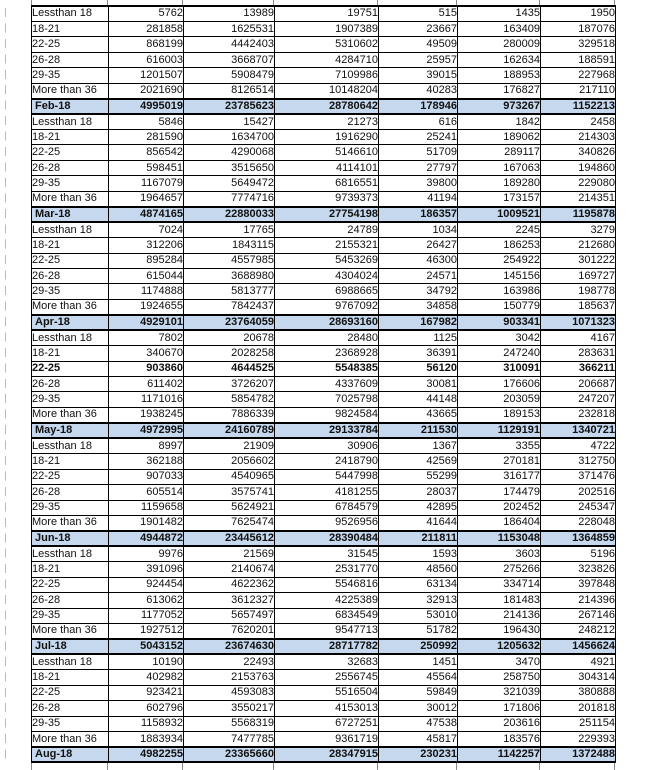 The width and height of the screenshot is (646, 770). Describe the element at coordinates (229, 739) in the screenshot. I see `value-cell: 7477785` at that location.